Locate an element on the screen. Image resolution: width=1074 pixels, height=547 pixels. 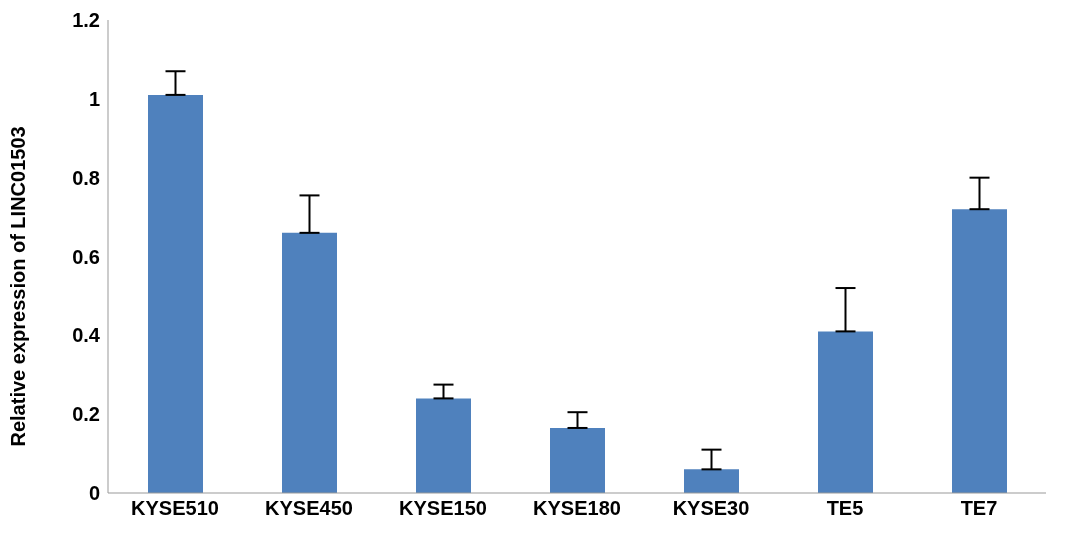
y-axis-title: Relative expression of LINC01503 is located at coordinates (18, 286).